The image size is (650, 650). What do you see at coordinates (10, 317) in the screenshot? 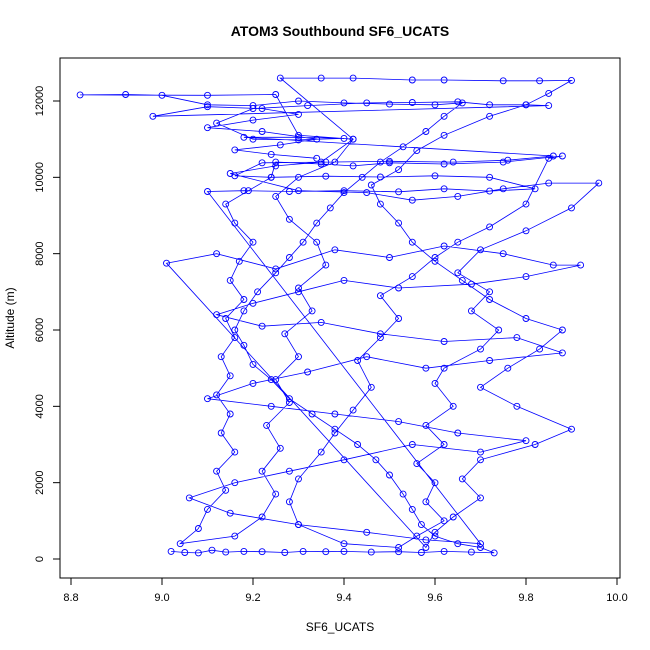
I see `y-axis-label: Altitude (m)` at bounding box center [10, 317].